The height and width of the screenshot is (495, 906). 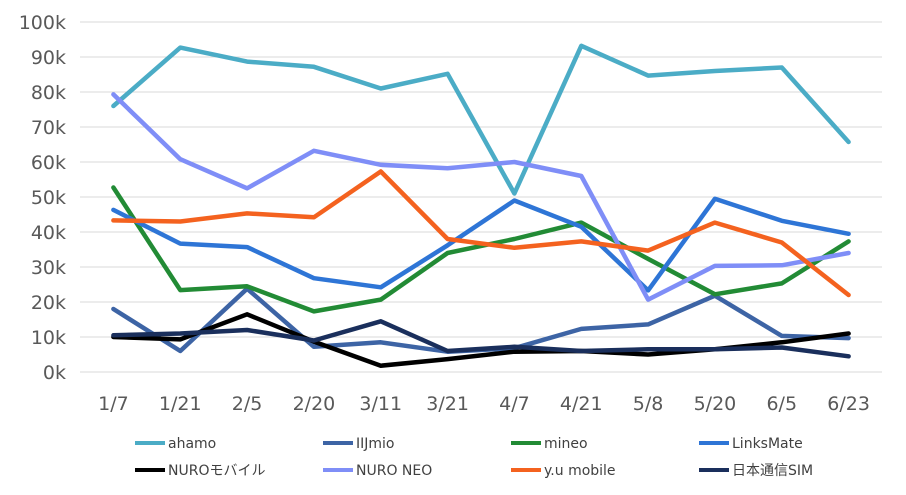 I want to click on y-tick-label: 0k, so click(x=54, y=373).